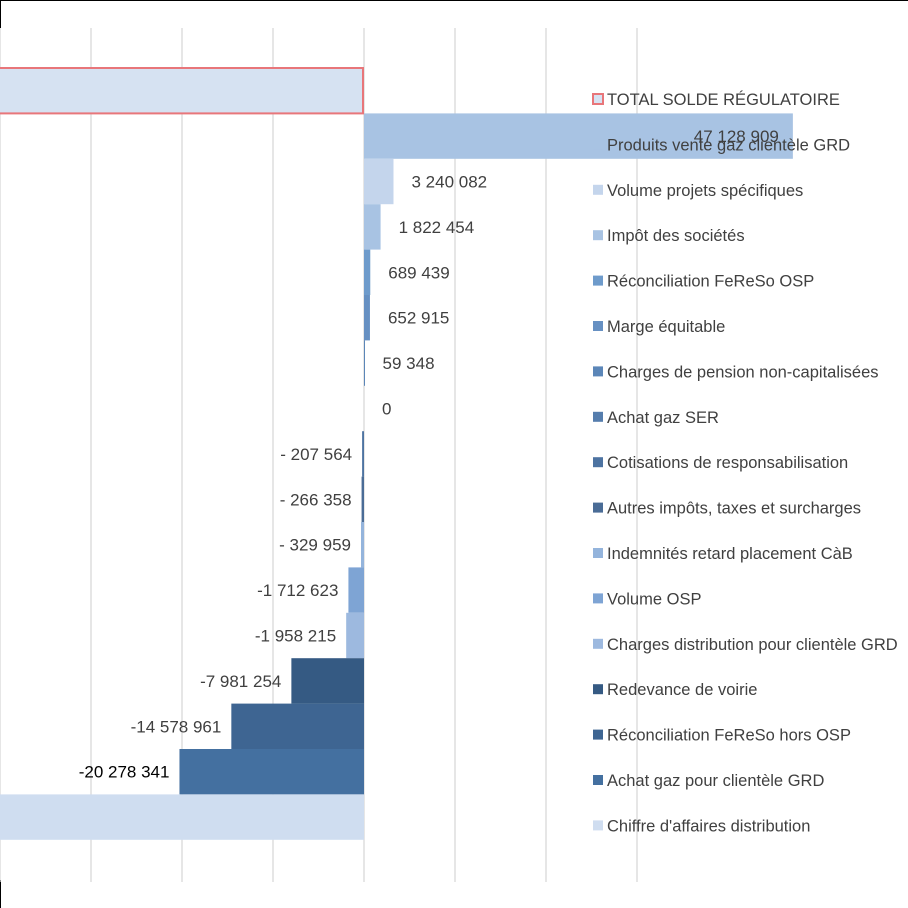  What do you see at coordinates (418, 272) in the screenshot?
I see `data-label: 689 439` at bounding box center [418, 272].